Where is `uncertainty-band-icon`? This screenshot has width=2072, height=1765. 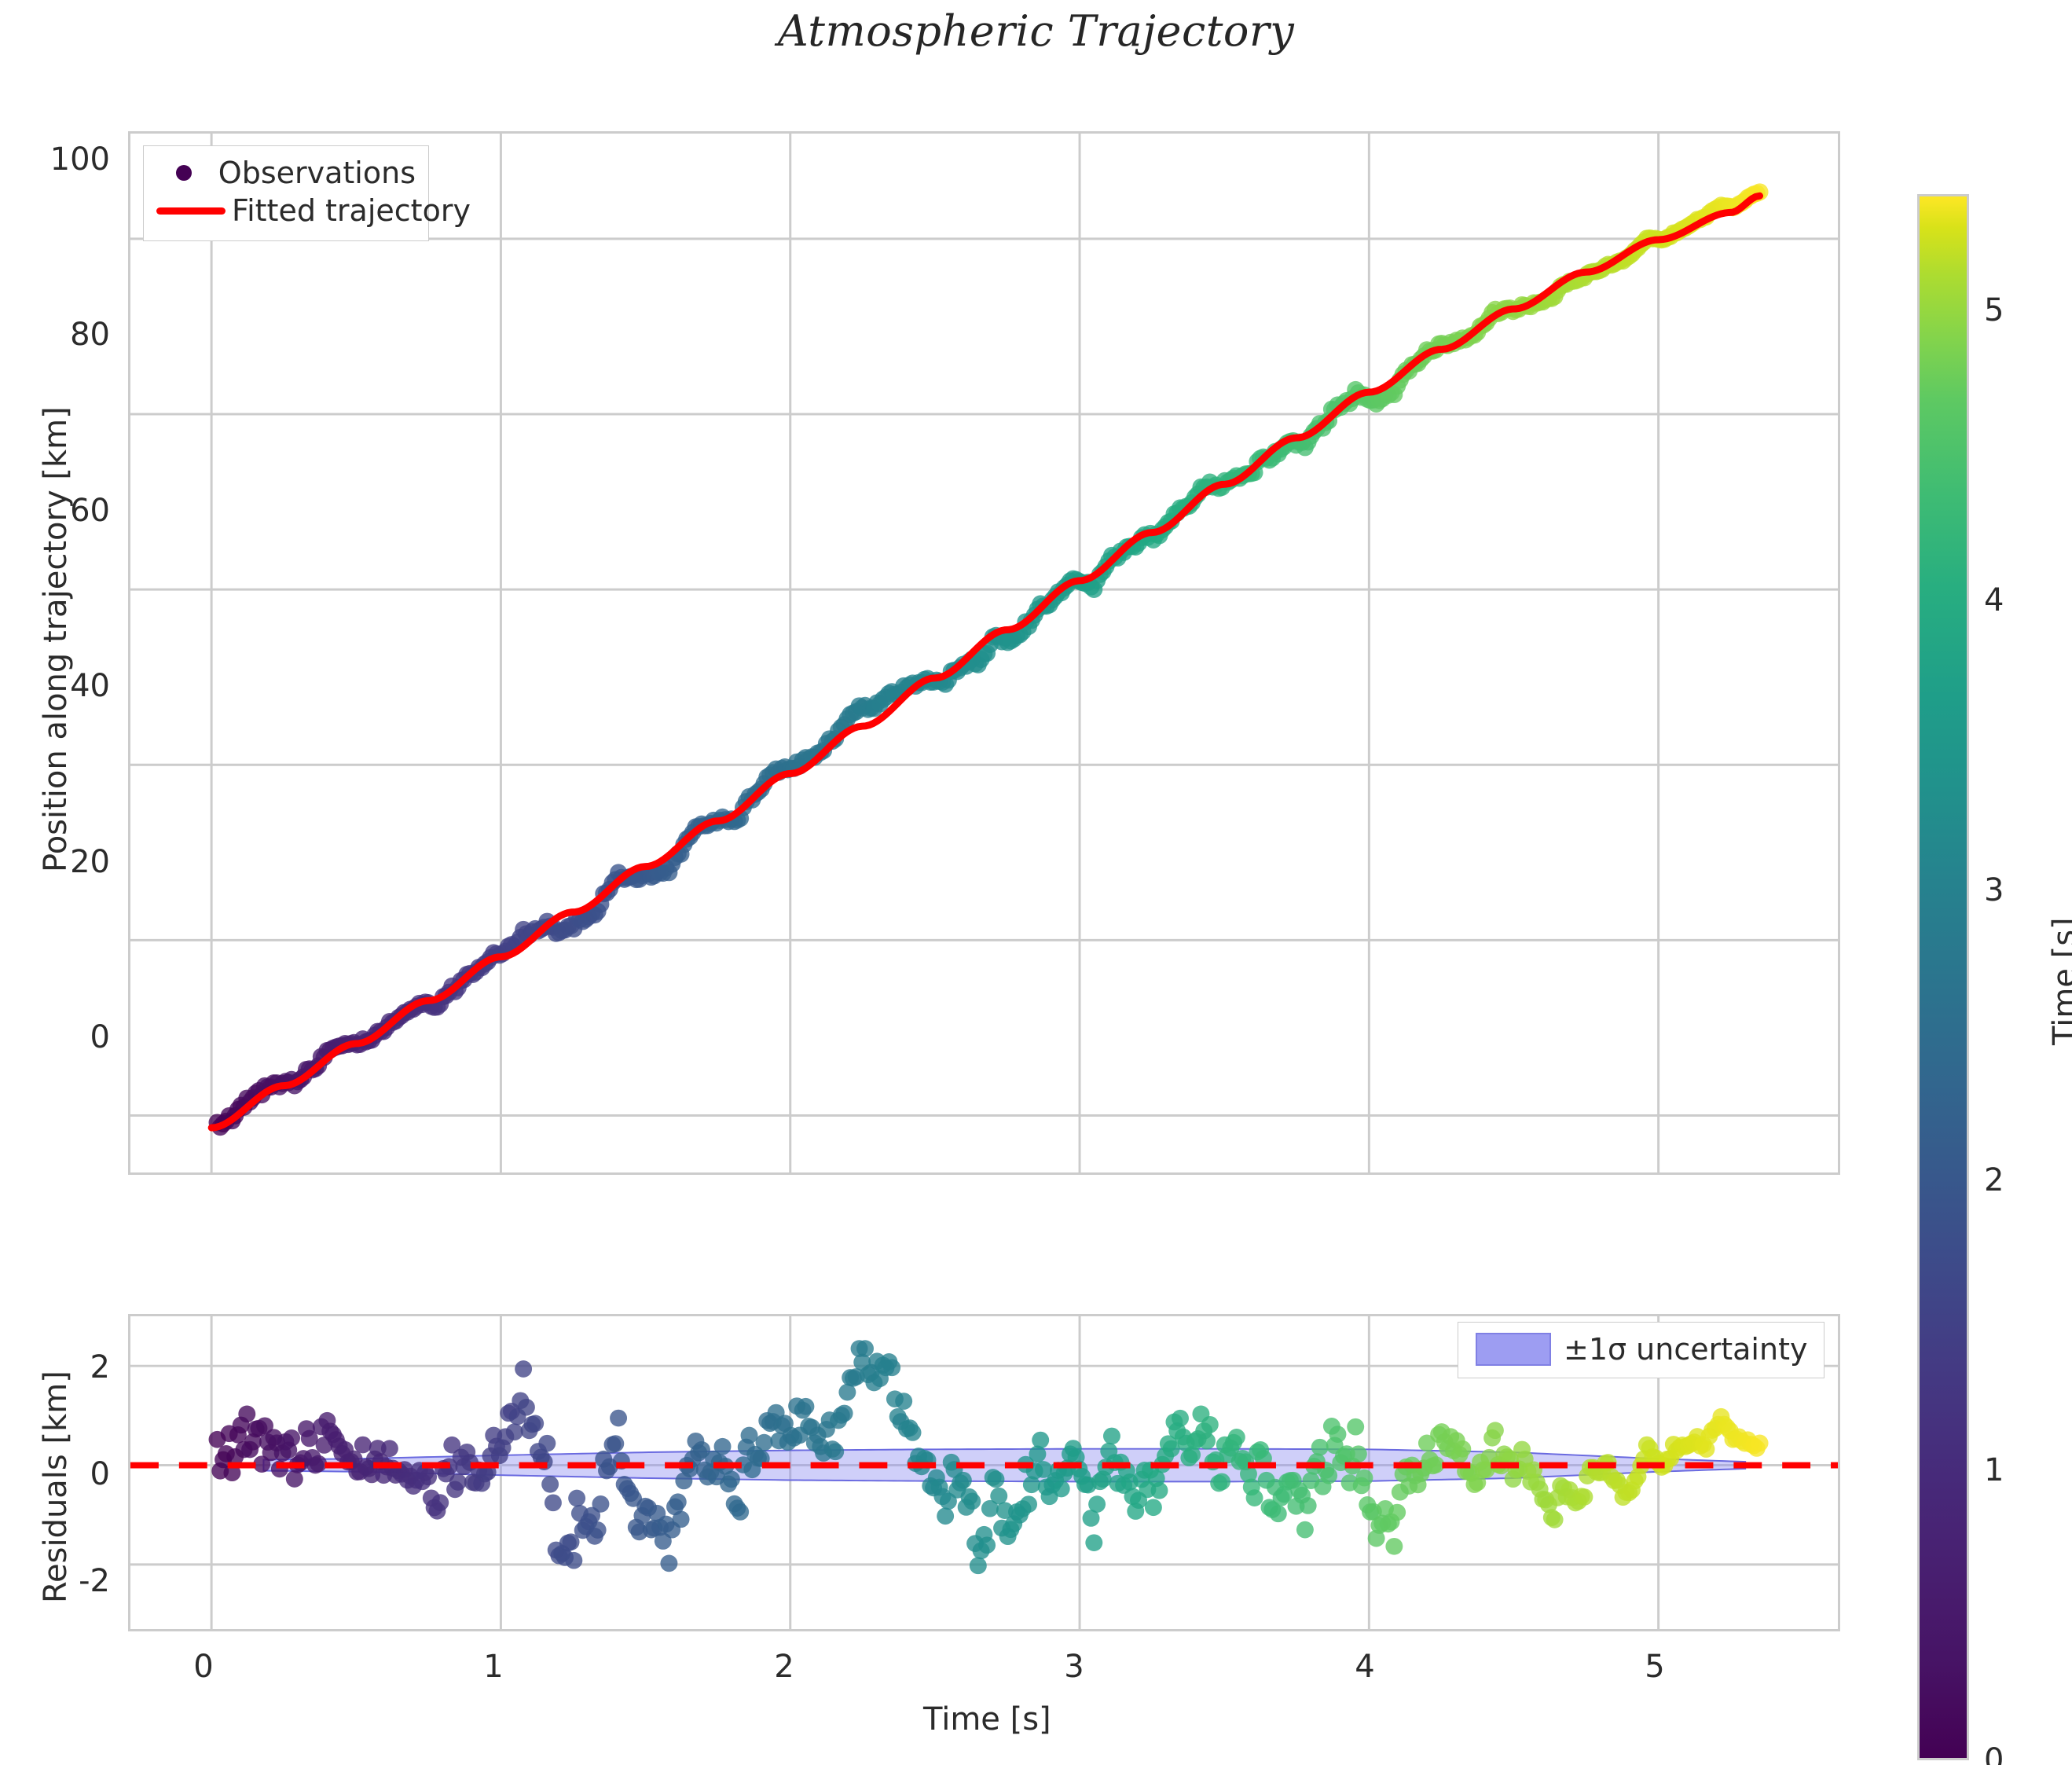
uncertainty-band-icon is located at coordinates (1513, 1349).